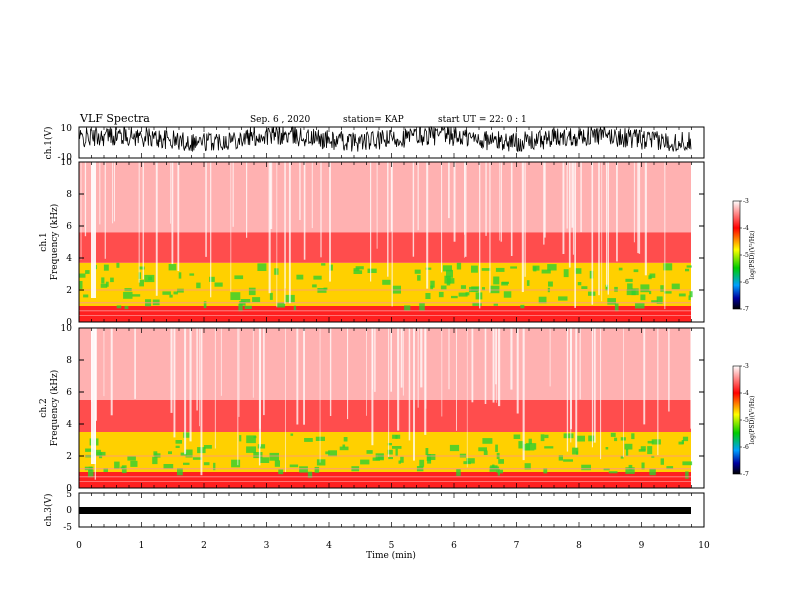  Describe the element at coordinates (392, 546) in the screenshot. I see `xtick-label: 5` at that location.